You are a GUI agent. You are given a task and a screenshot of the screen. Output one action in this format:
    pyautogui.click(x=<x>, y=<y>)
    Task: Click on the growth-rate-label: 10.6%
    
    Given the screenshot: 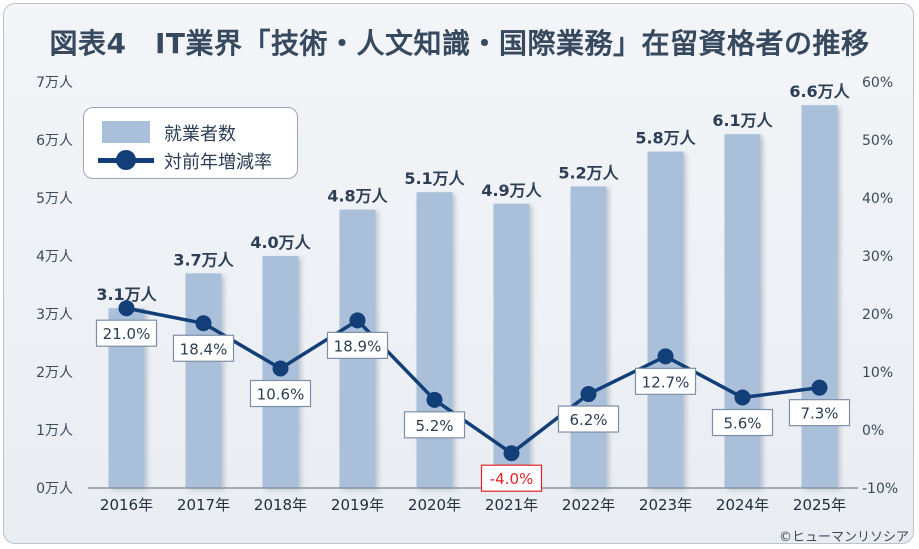 What is the action you would take?
    pyautogui.click(x=281, y=395)
    